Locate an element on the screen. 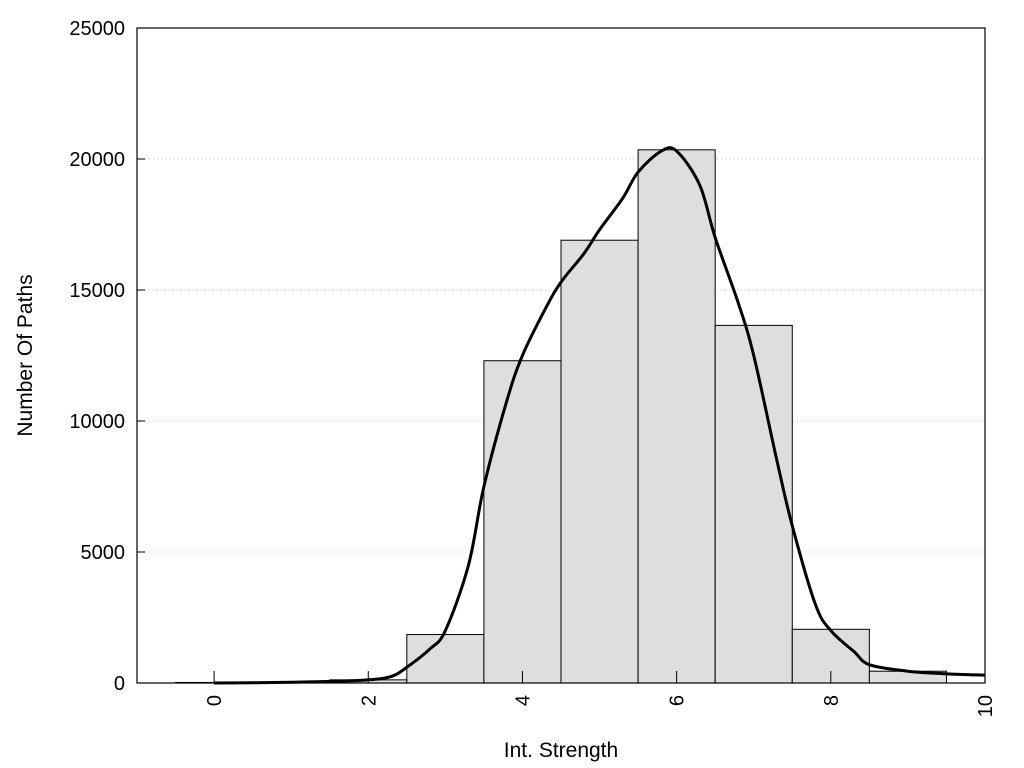 The width and height of the screenshot is (1024, 768). x-axis-label: Int. Strength is located at coordinates (561, 750).